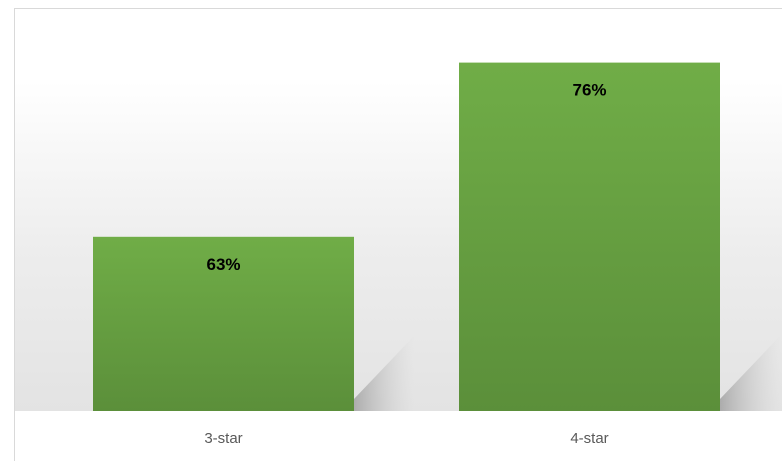 The height and width of the screenshot is (462, 782). What do you see at coordinates (223, 438) in the screenshot?
I see `category-label-3-star: 3-star` at bounding box center [223, 438].